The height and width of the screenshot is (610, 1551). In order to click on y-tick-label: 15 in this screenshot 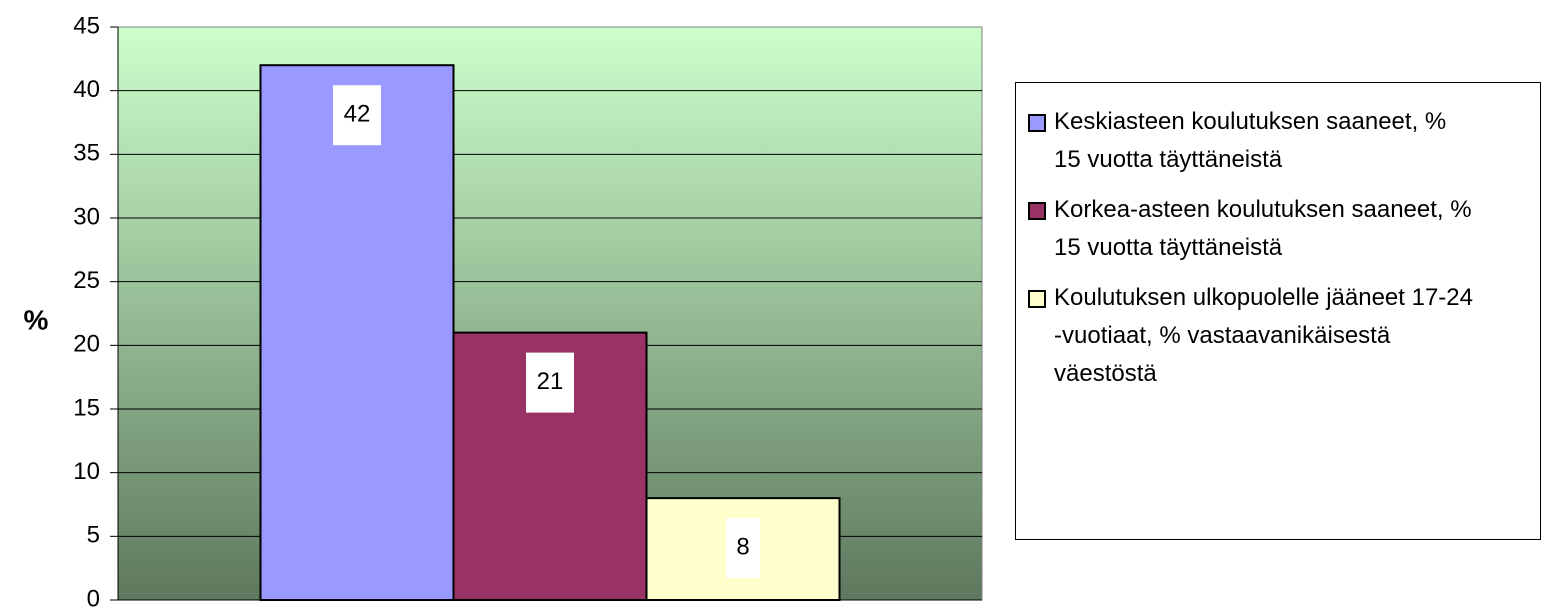, I will do `click(86, 407)`.